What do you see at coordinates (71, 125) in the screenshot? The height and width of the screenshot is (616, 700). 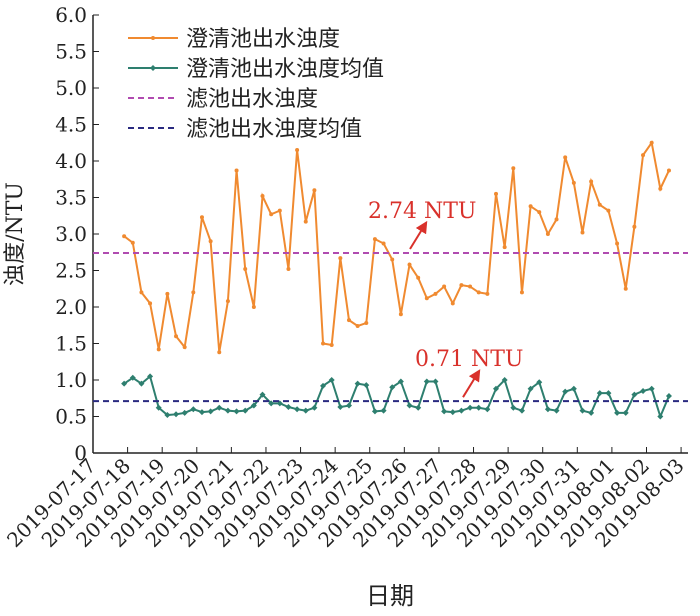 I see `y-tick-label: 4.5` at bounding box center [71, 125].